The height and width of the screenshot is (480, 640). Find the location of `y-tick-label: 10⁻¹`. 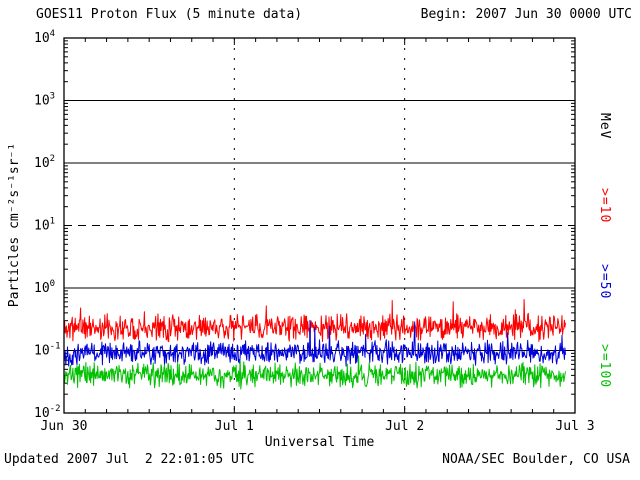

y-tick-label: 10⁻¹ is located at coordinates (47, 350).